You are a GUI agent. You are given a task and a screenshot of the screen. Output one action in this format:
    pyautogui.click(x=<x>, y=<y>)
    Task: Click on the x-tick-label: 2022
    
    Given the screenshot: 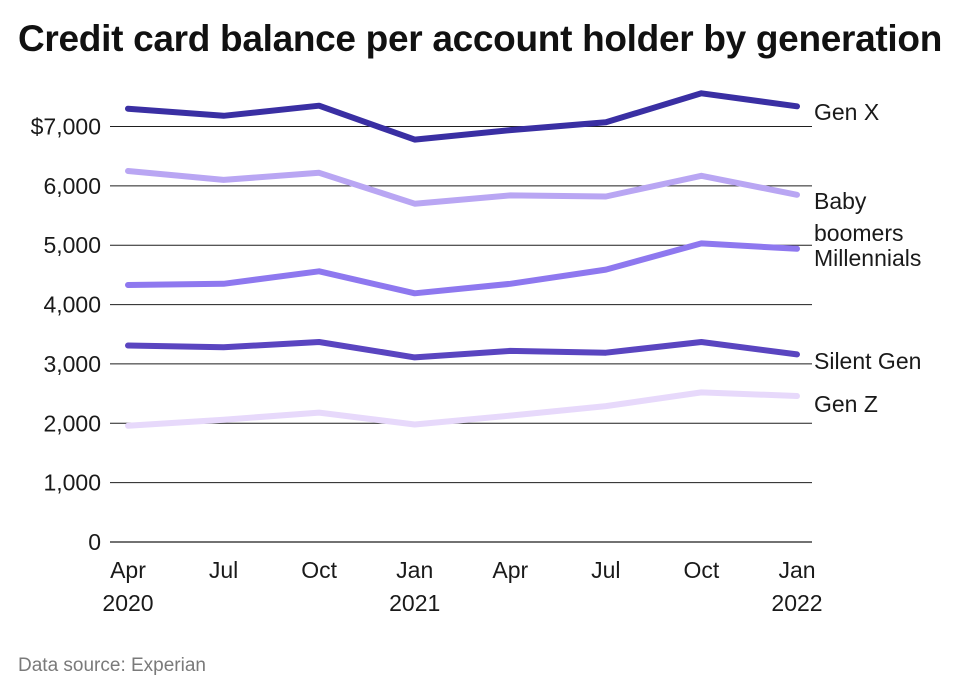 What is the action you would take?
    pyautogui.click(x=796, y=603)
    